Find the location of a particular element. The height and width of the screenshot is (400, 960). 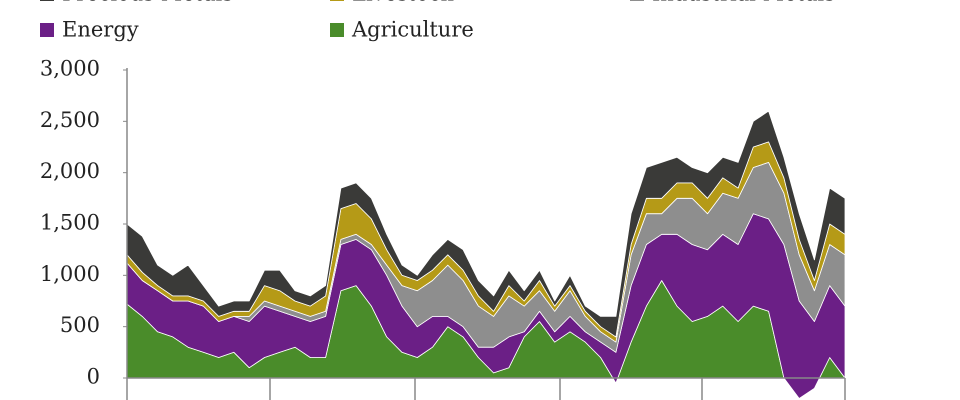

y-tick-label: 500 is located at coordinates (80, 325).